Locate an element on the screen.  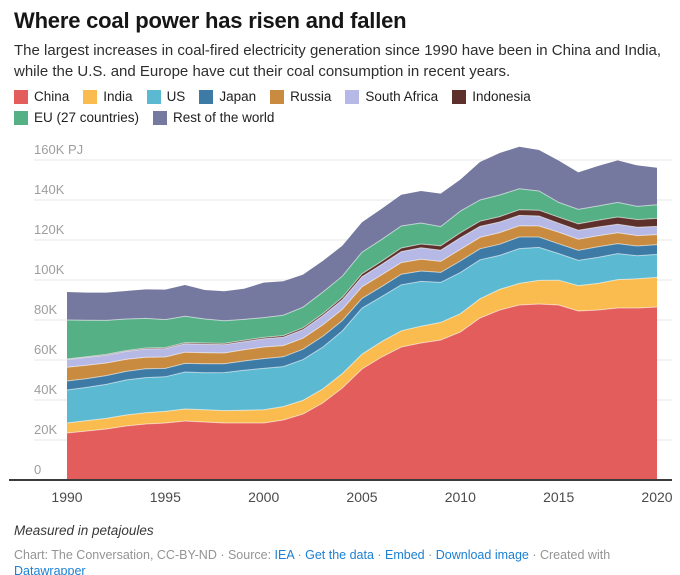
chart-title: Where coal power has risen and fallen is located at coordinates (210, 20).